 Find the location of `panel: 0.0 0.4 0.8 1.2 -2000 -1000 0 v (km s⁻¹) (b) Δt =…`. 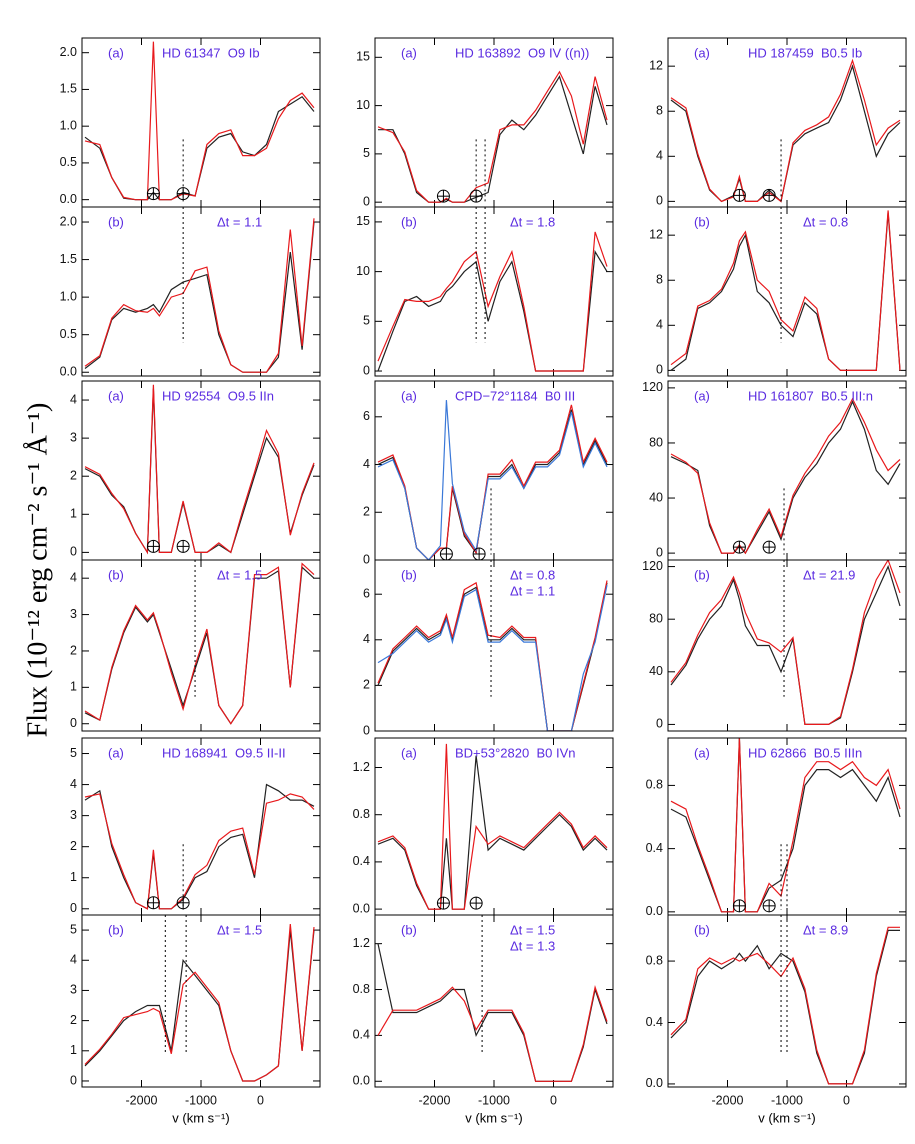

panel: 0.0 0.4 0.8 1.2 -2000 -1000 0 v (km s⁻¹) (b) Δt =… is located at coordinates (483, 1019).